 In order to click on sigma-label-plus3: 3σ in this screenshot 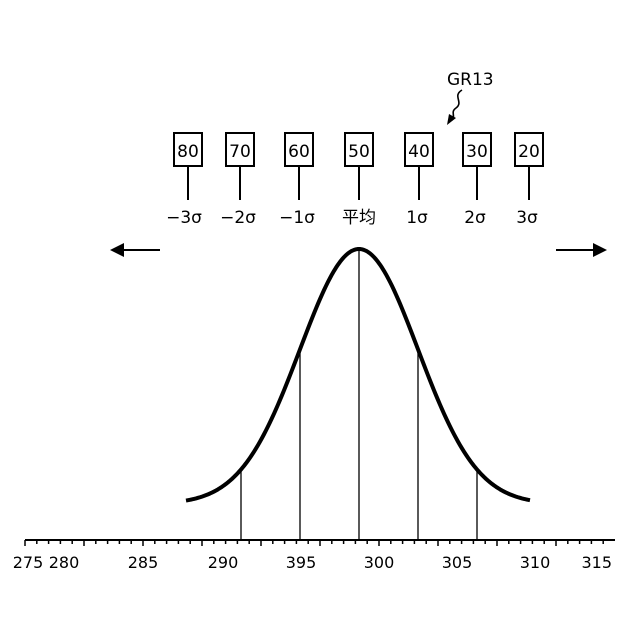, I will do `click(527, 218)`.